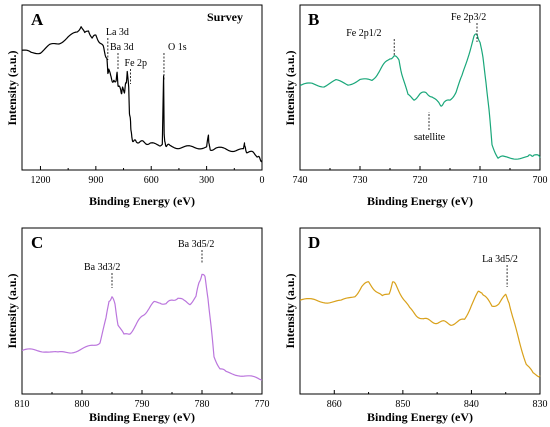  Describe the element at coordinates (37, 19) in the screenshot. I see `panel-a-letter: A` at that location.